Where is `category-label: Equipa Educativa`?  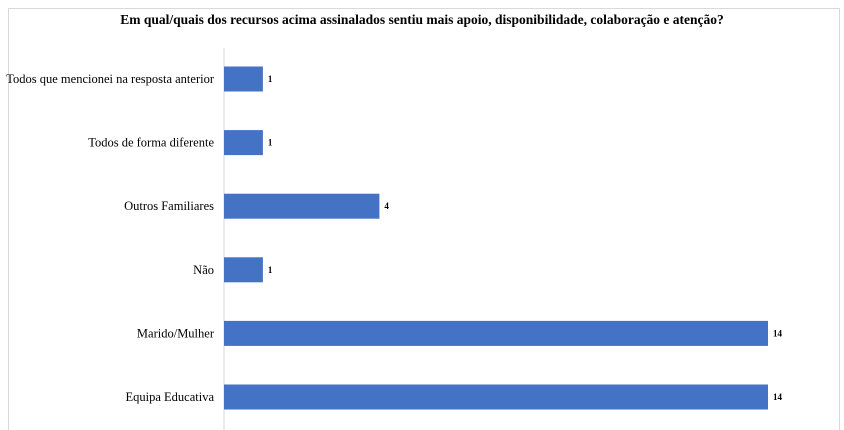 category-label: Equipa Educativa is located at coordinates (169, 397).